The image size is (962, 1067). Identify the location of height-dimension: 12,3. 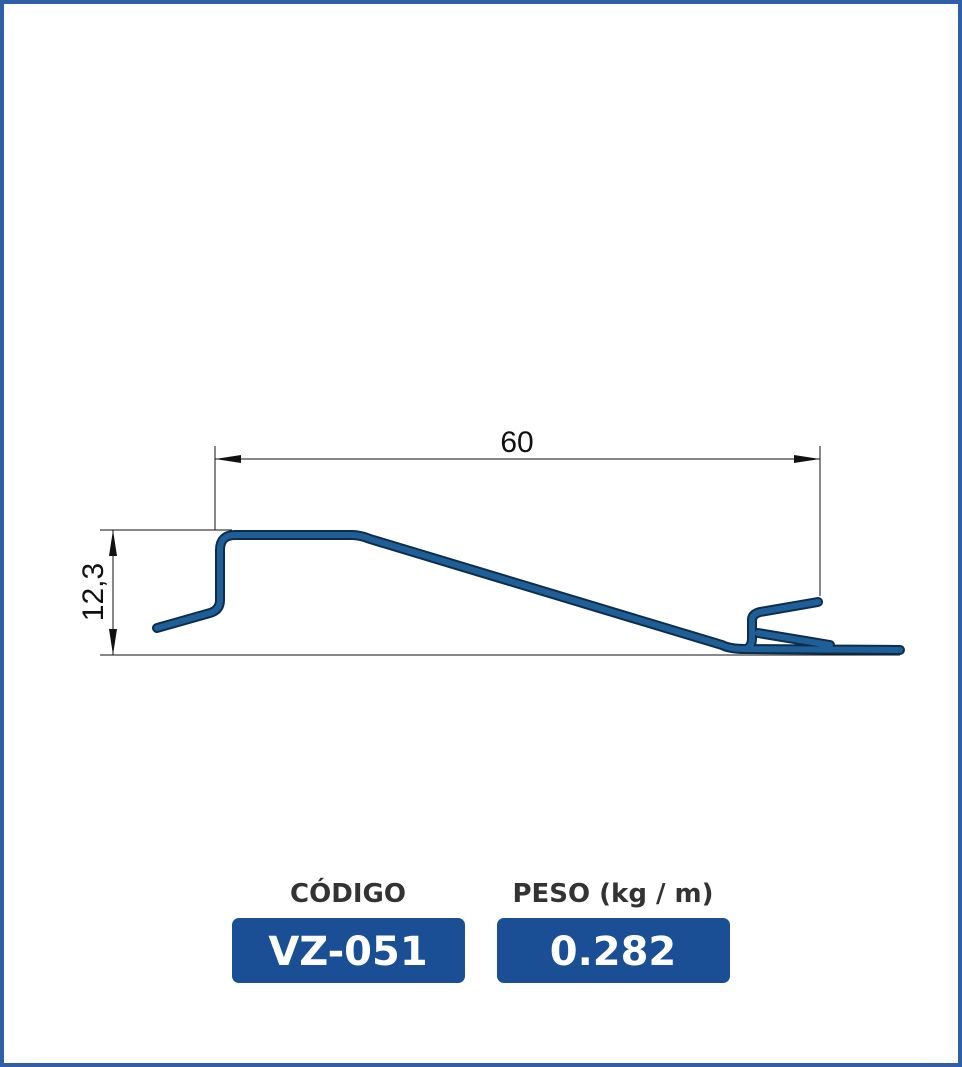
(93, 592).